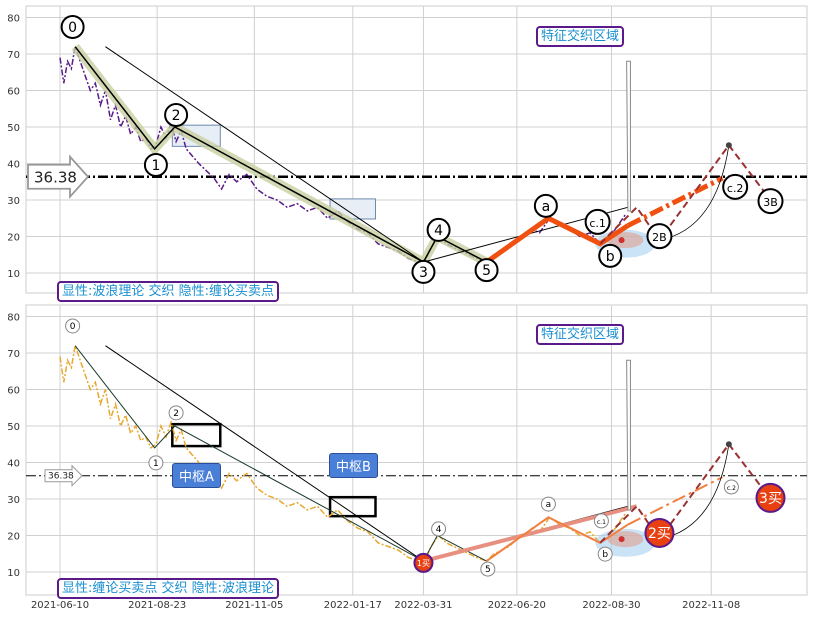  I want to click on wave-label: 3B, so click(770, 202).